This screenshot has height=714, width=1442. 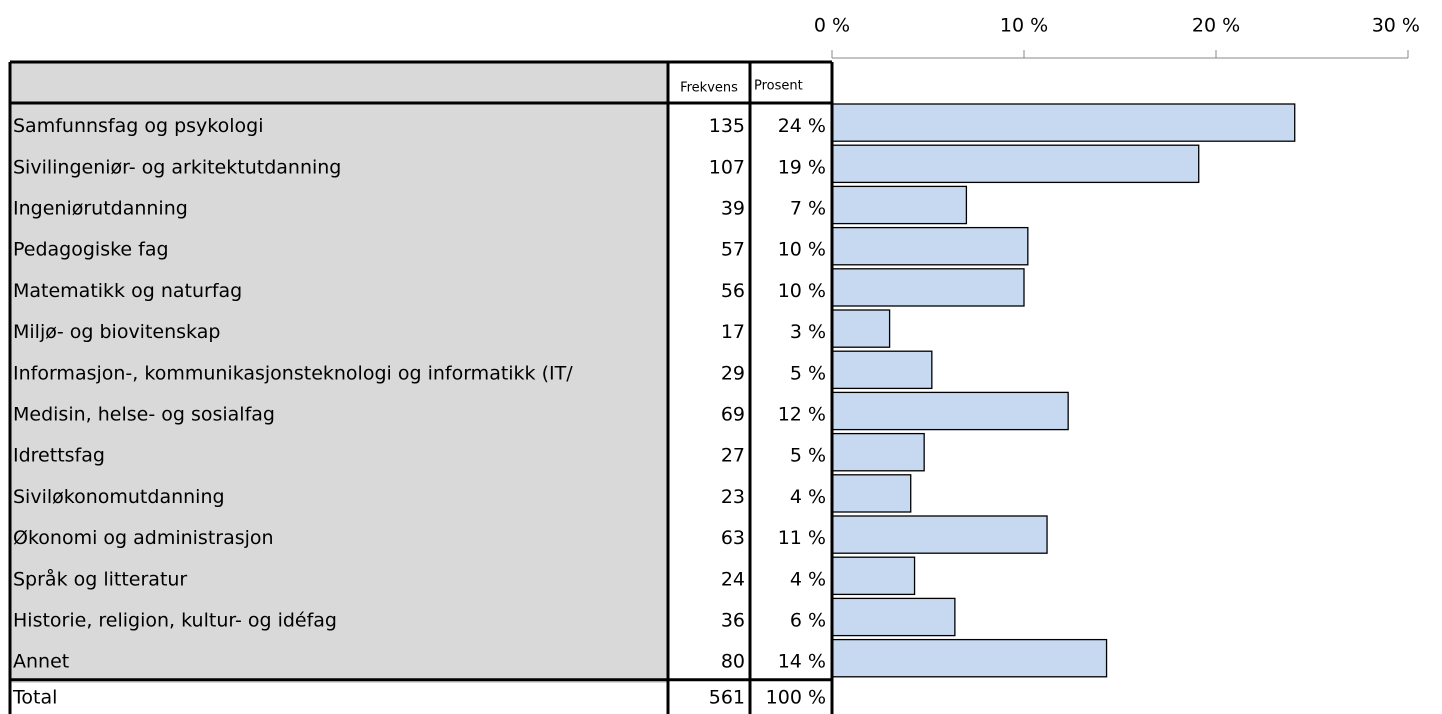 What do you see at coordinates (1396, 26) in the screenshot?
I see `x-tick-label: 30 %` at bounding box center [1396, 26].